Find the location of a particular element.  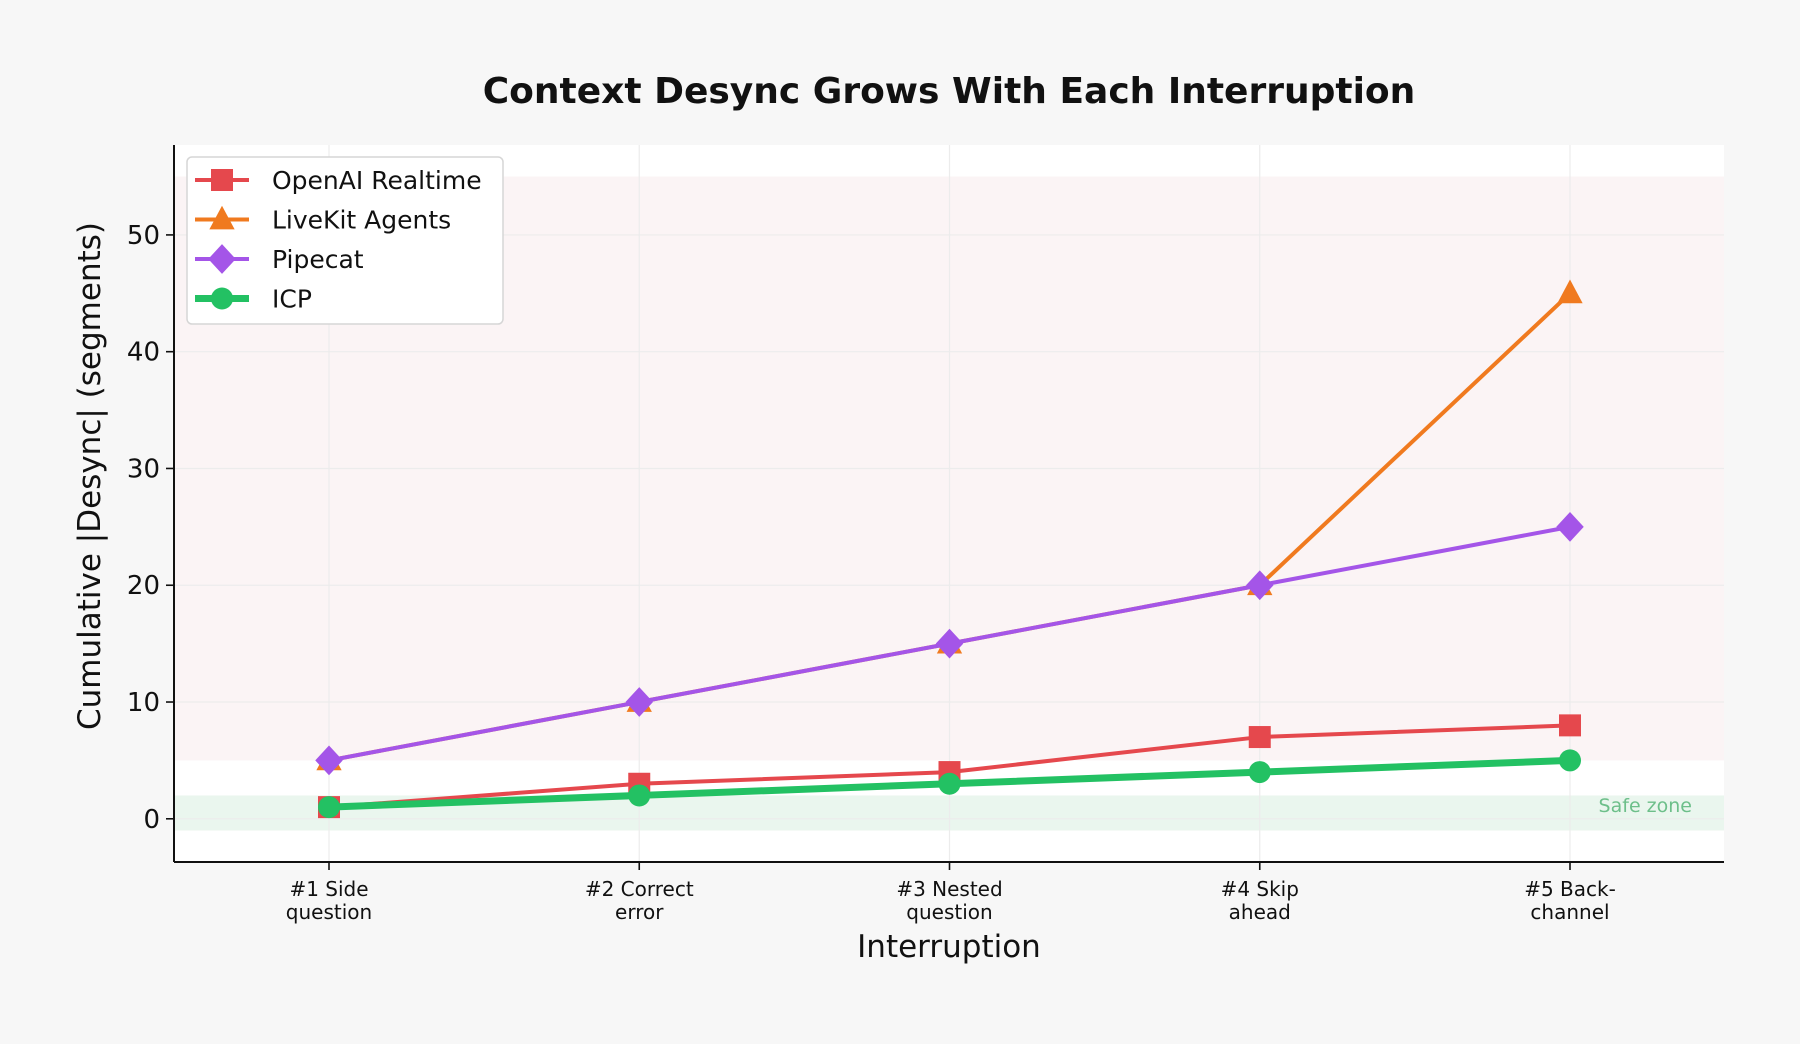

legend-label-pipecat: Pipecat is located at coordinates (318, 259).